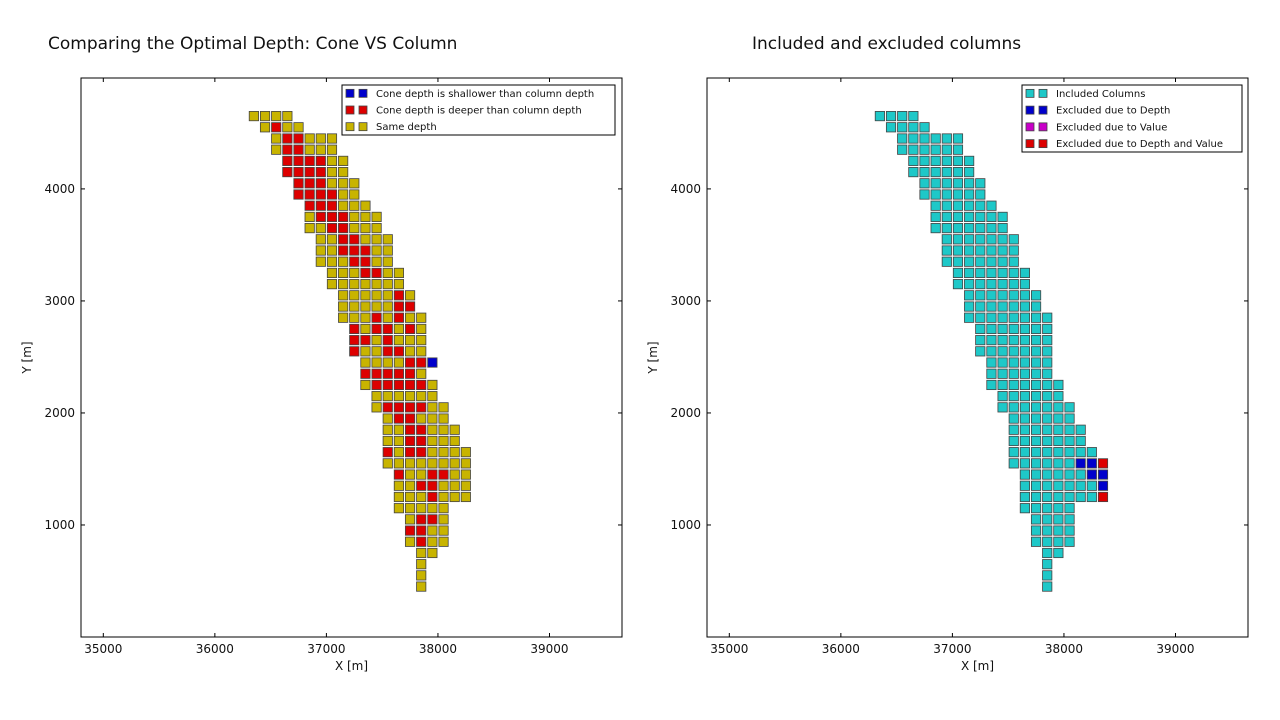  What do you see at coordinates (1100, 94) in the screenshot?
I see `legend-label: Included Columns` at bounding box center [1100, 94].